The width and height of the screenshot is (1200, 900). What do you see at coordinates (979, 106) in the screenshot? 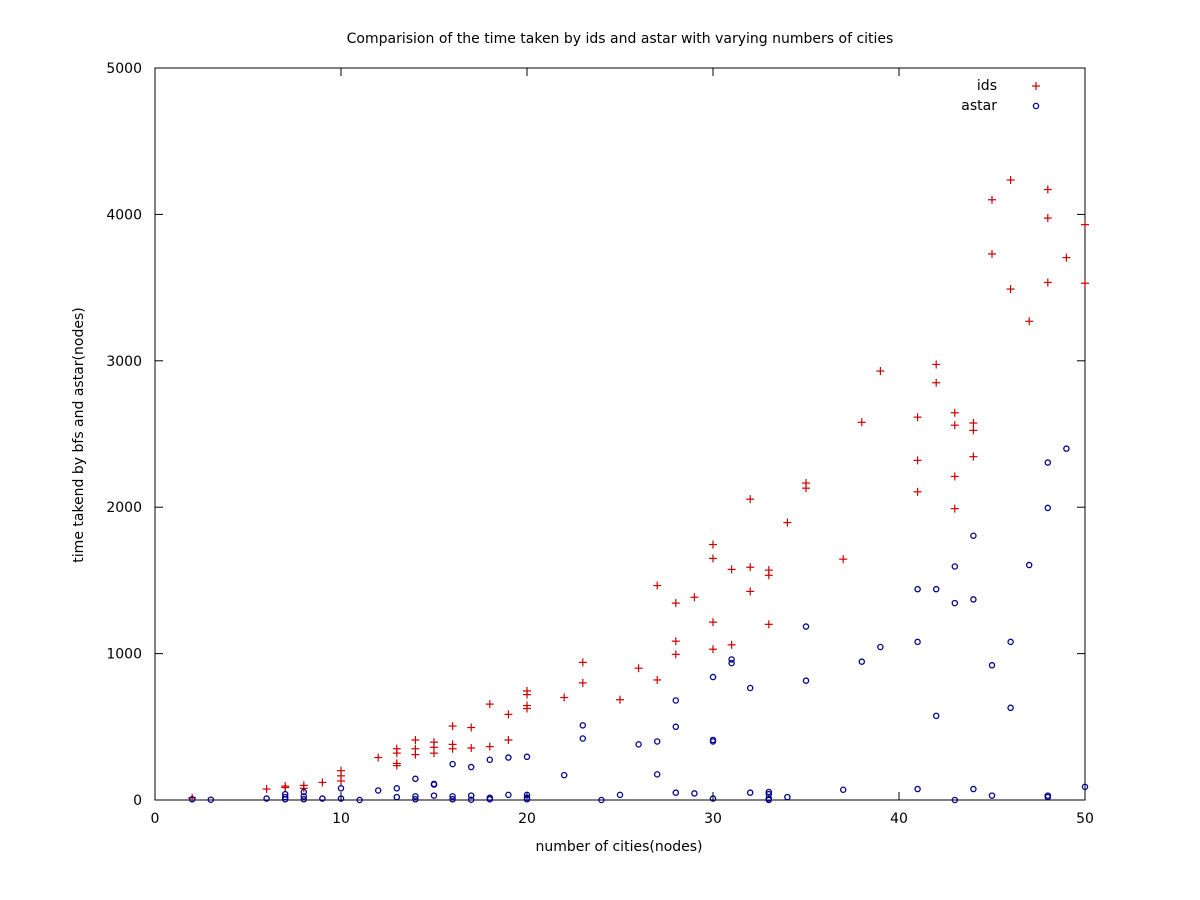
I see `legend-label-astar: astar` at bounding box center [979, 106].